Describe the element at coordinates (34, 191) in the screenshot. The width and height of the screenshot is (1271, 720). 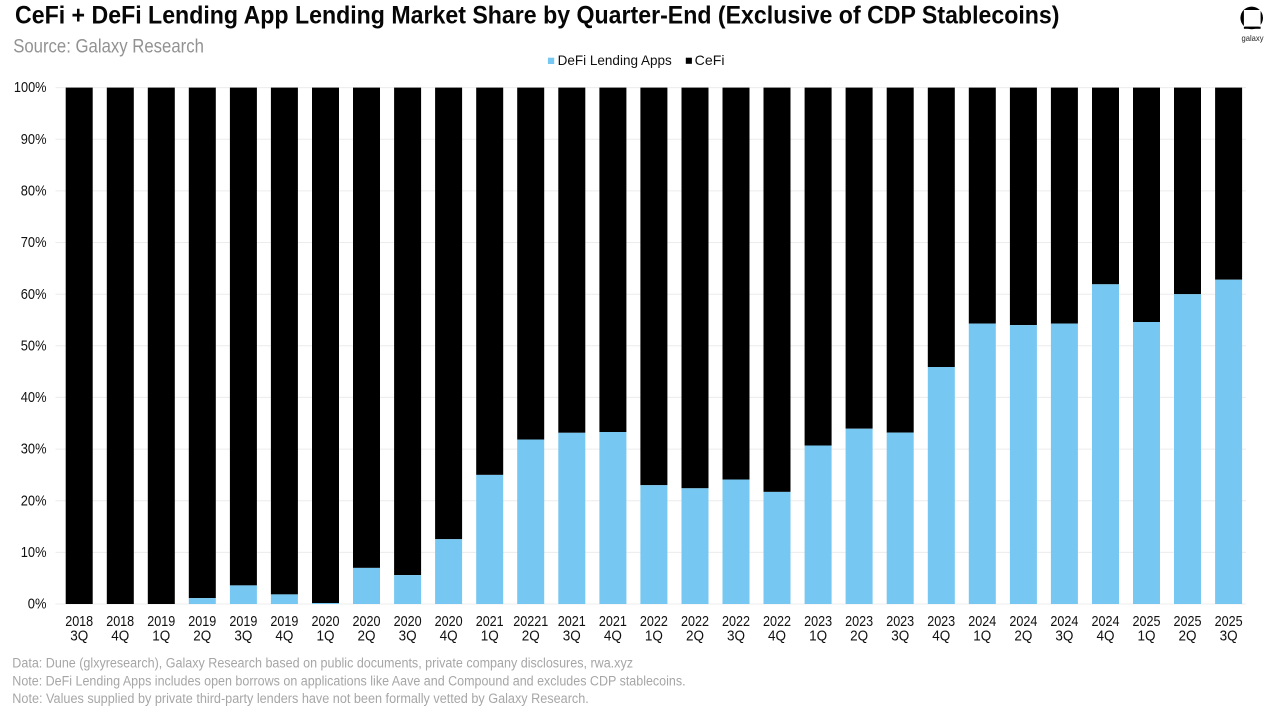
I see `svg-text: 80%` at that location.